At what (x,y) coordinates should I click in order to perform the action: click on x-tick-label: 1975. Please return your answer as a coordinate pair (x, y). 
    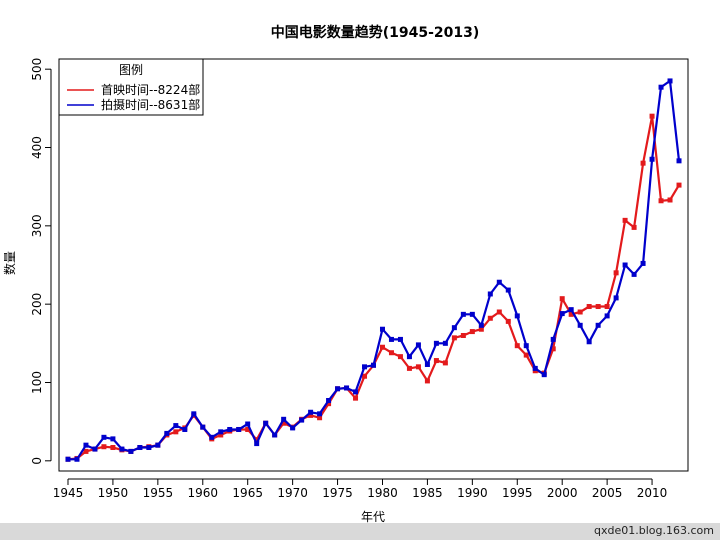
    Looking at the image, I should click on (337, 493).